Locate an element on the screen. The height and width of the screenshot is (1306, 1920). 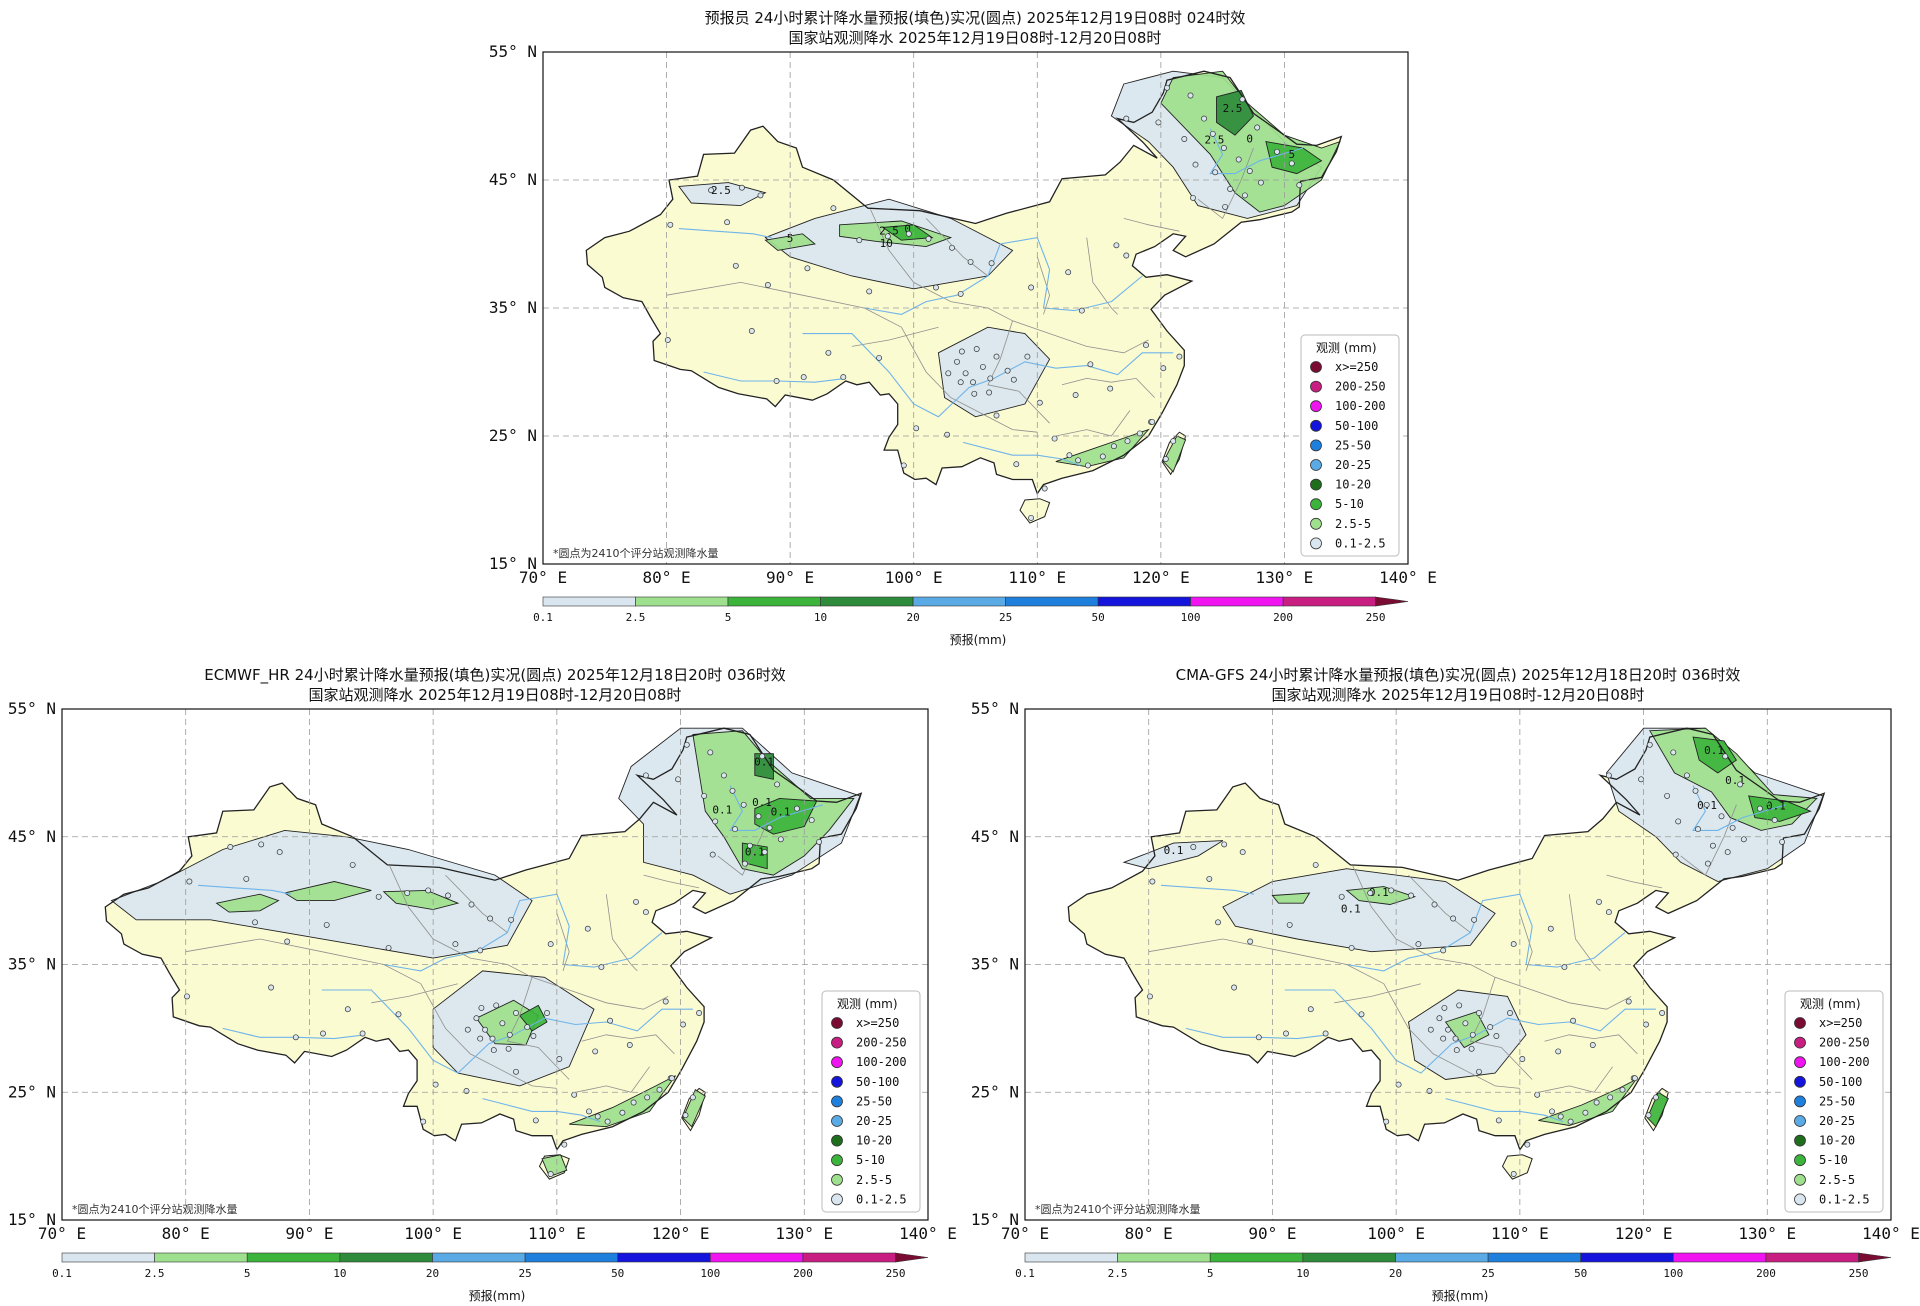
colorbar-tick-label: 50 is located at coordinates (1097, 617).